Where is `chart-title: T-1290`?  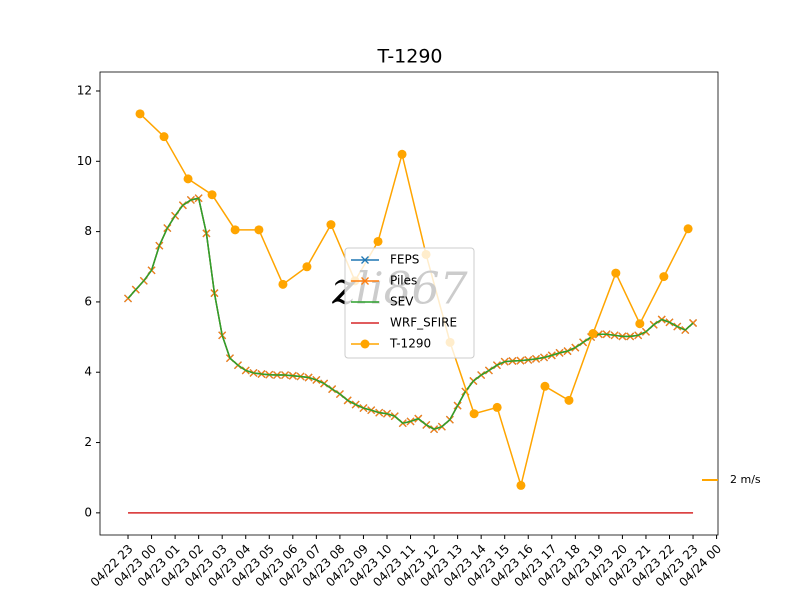 chart-title: T-1290 is located at coordinates (409, 57).